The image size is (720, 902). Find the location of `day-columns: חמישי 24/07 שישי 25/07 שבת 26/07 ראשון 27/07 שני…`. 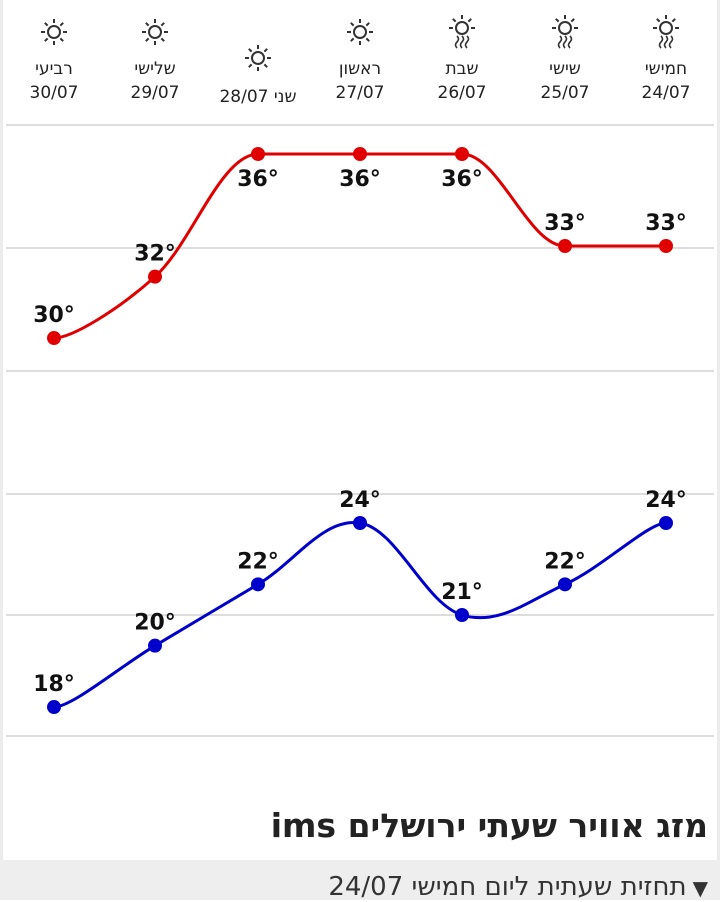

day-columns: חמישי 24/07 שישי 25/07 שבת 26/07 ראשון 27/07 שני… is located at coordinates (360, 61).